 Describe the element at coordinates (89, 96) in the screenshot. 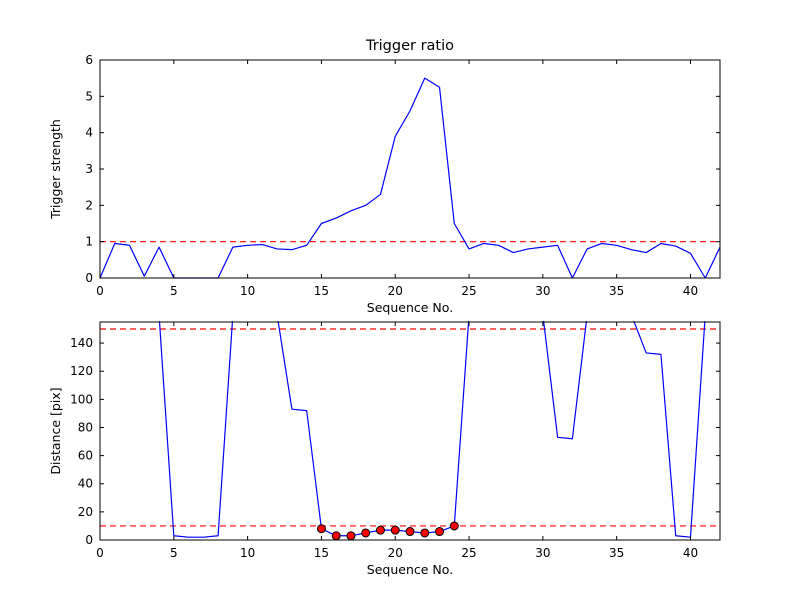

I see `y-tick-label: 5` at that location.